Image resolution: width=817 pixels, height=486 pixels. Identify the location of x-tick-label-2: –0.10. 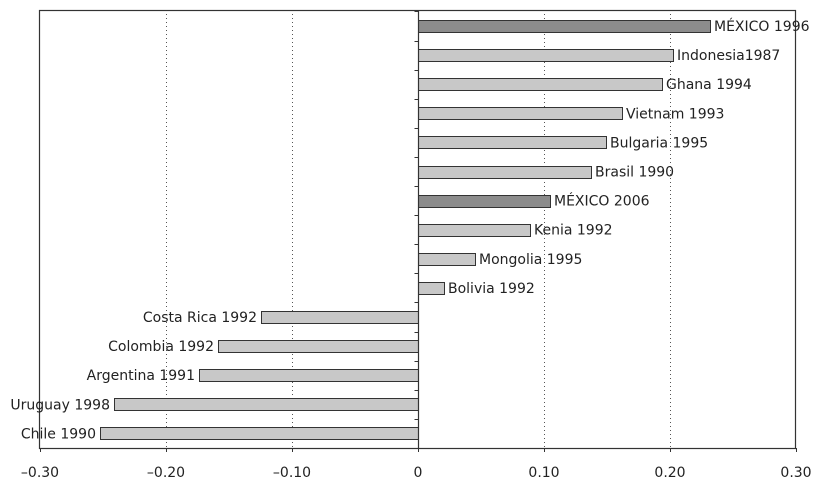
(292, 473).